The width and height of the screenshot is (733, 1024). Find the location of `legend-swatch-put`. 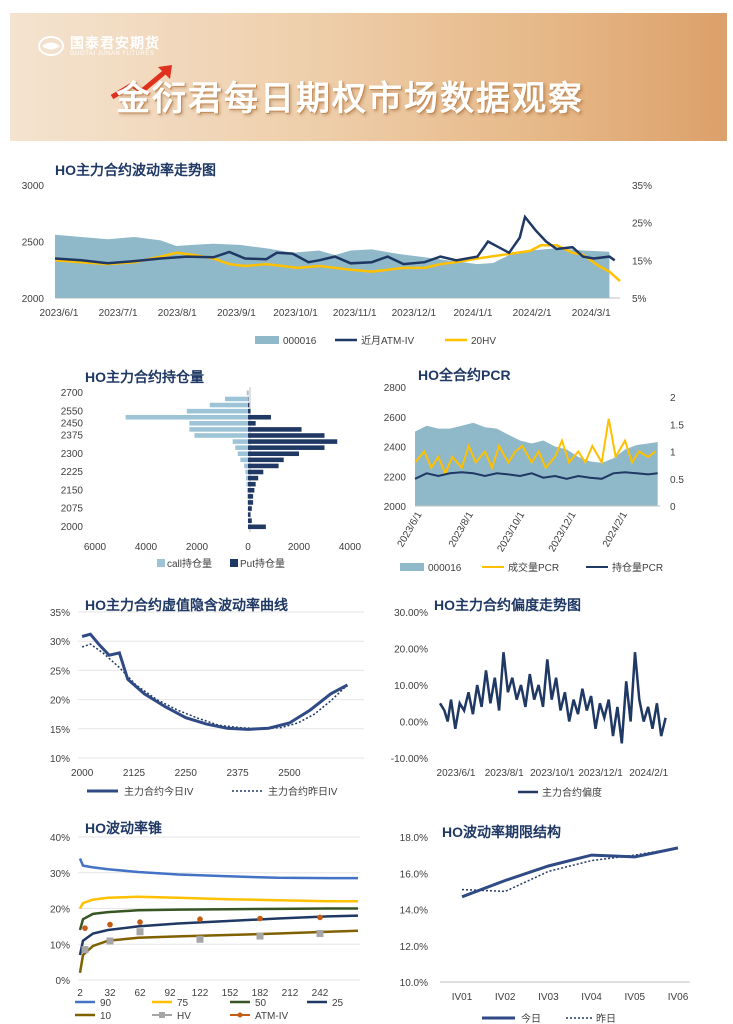

legend-swatch-put is located at coordinates (234, 563).